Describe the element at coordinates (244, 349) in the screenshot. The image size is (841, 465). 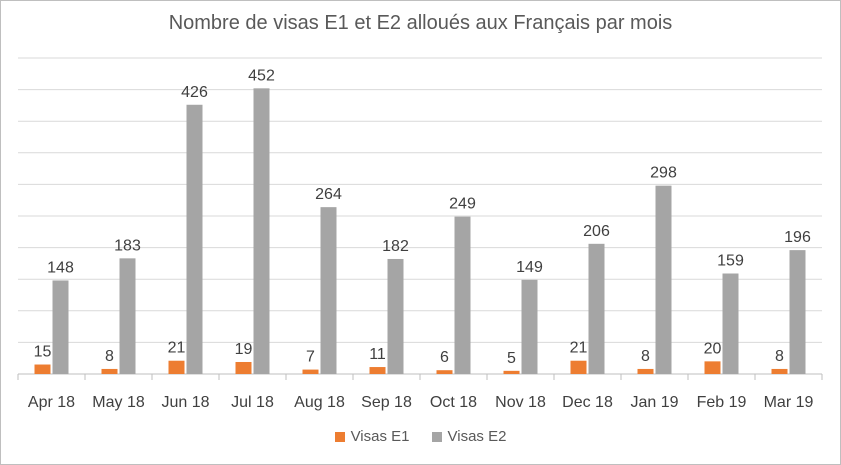
I see `data-label-e1: 19` at that location.